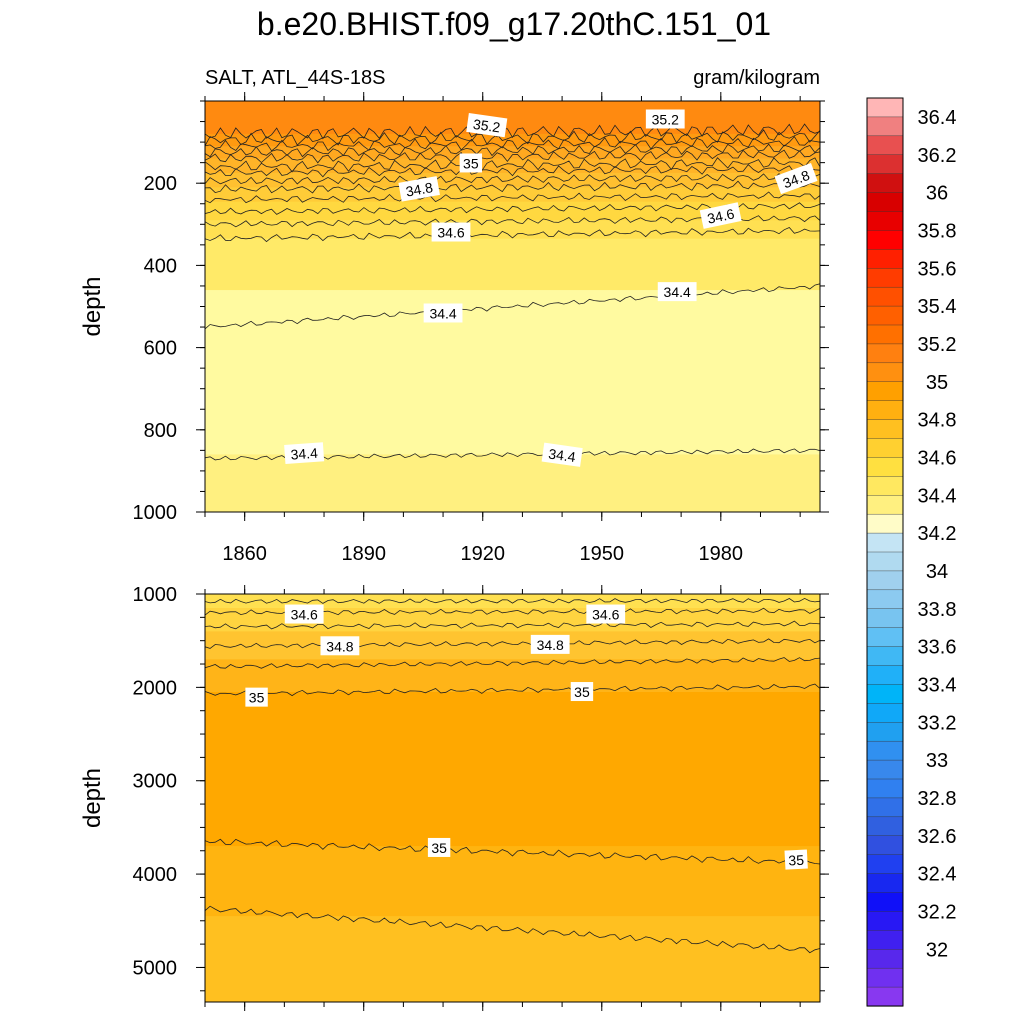  Describe the element at coordinates (937, 156) in the screenshot. I see `colorbar-label: 36.2` at that location.